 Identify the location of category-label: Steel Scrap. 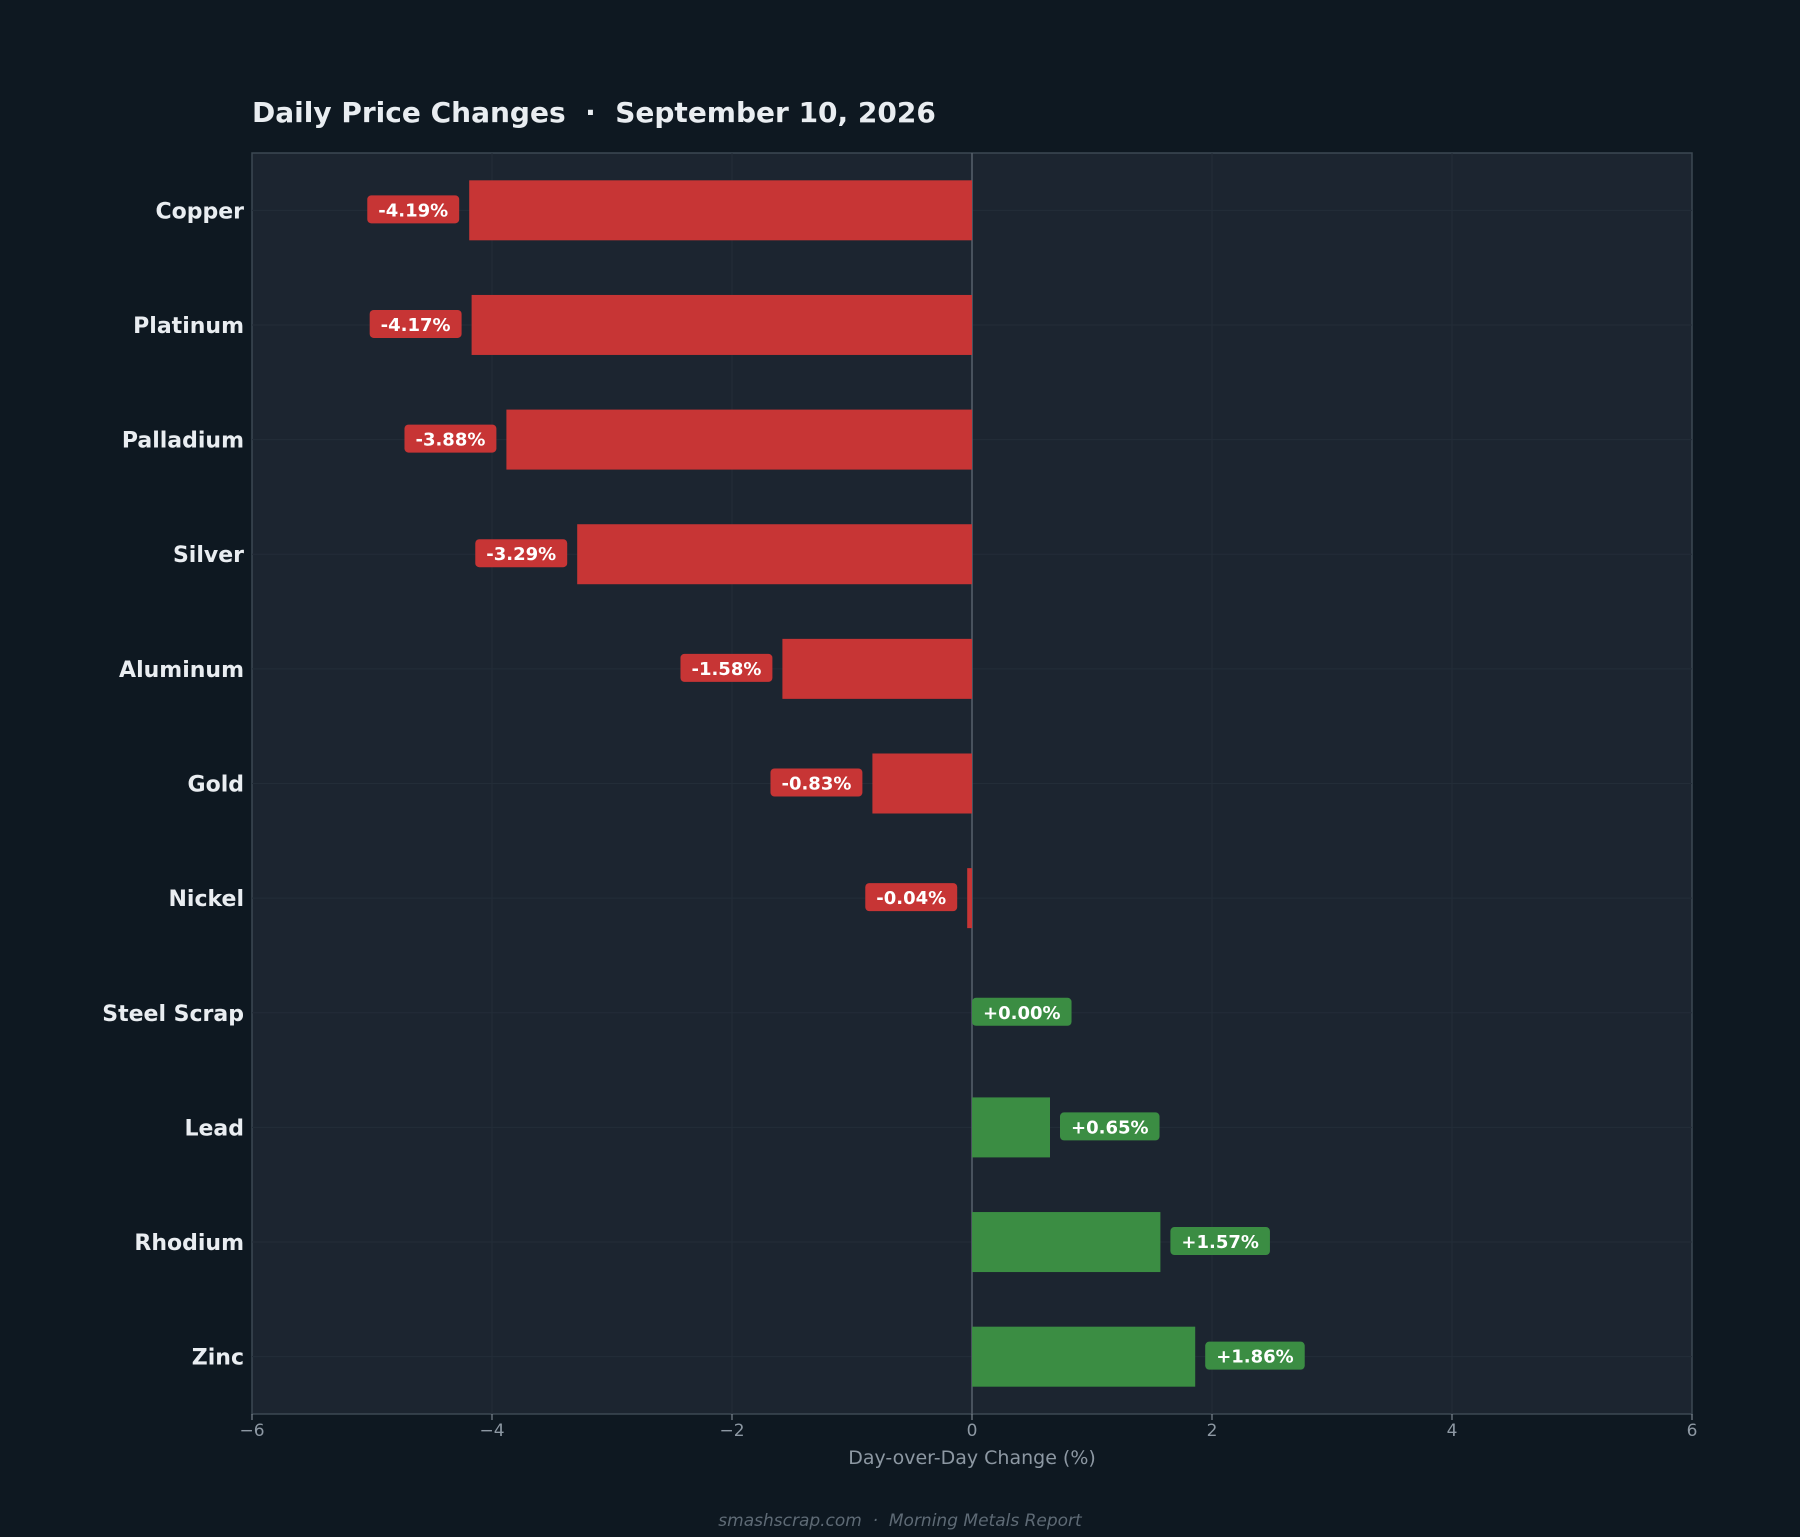
(173, 1014).